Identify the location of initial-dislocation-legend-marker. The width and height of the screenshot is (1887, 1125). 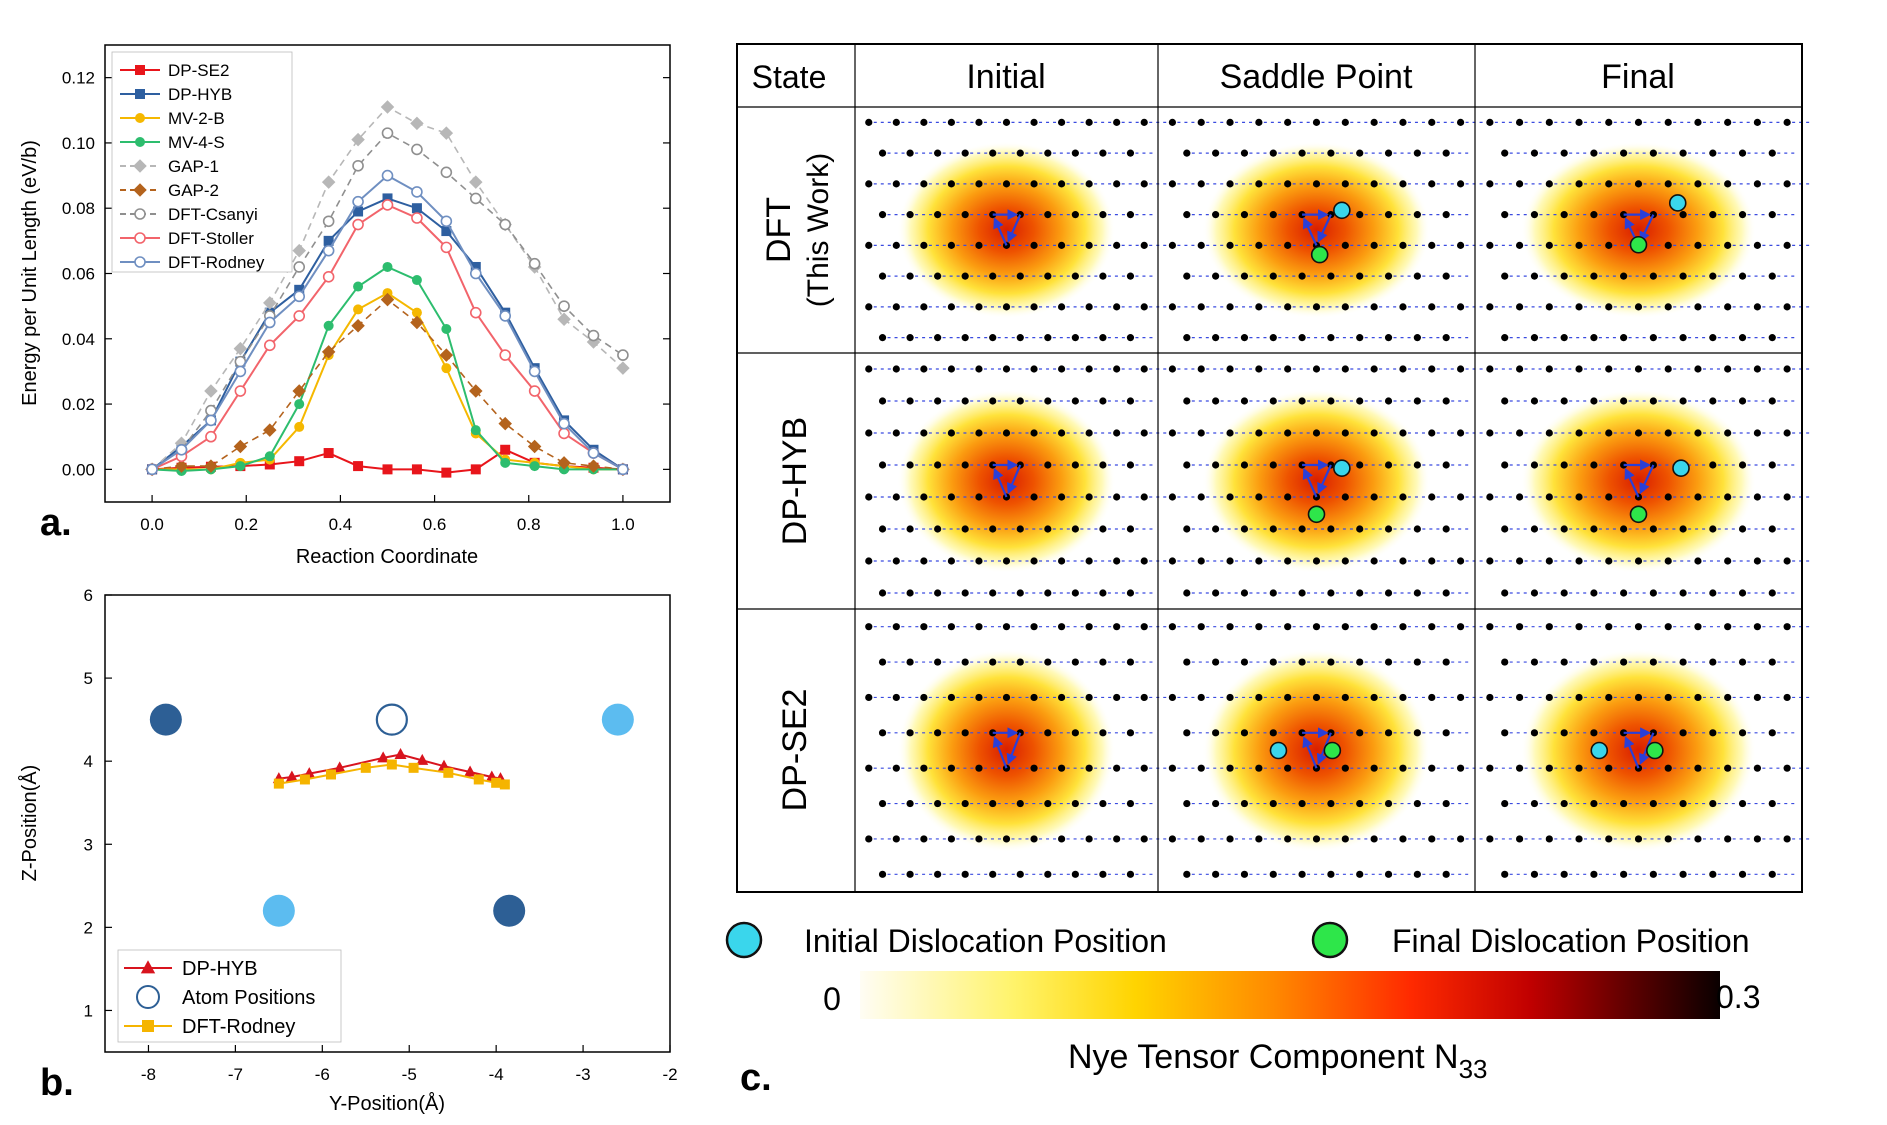
(744, 940).